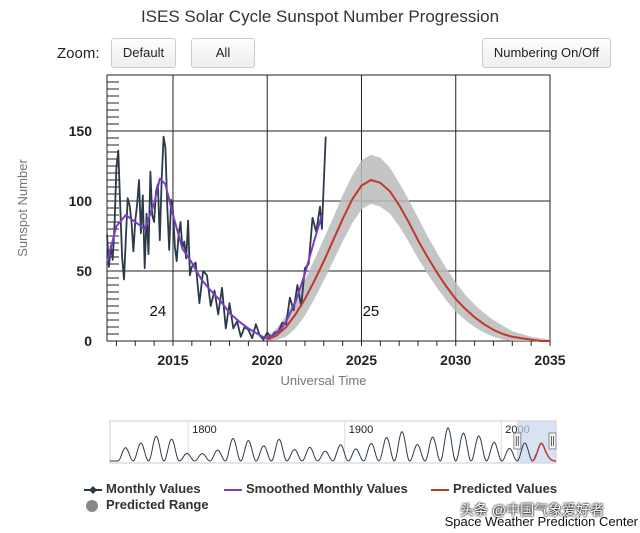  What do you see at coordinates (143, 53) in the screenshot?
I see `zoom-default-button: Default` at bounding box center [143, 53].